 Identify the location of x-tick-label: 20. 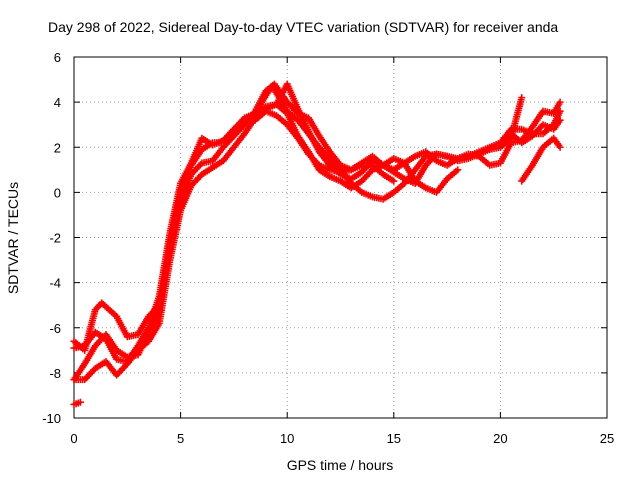
(500, 438).